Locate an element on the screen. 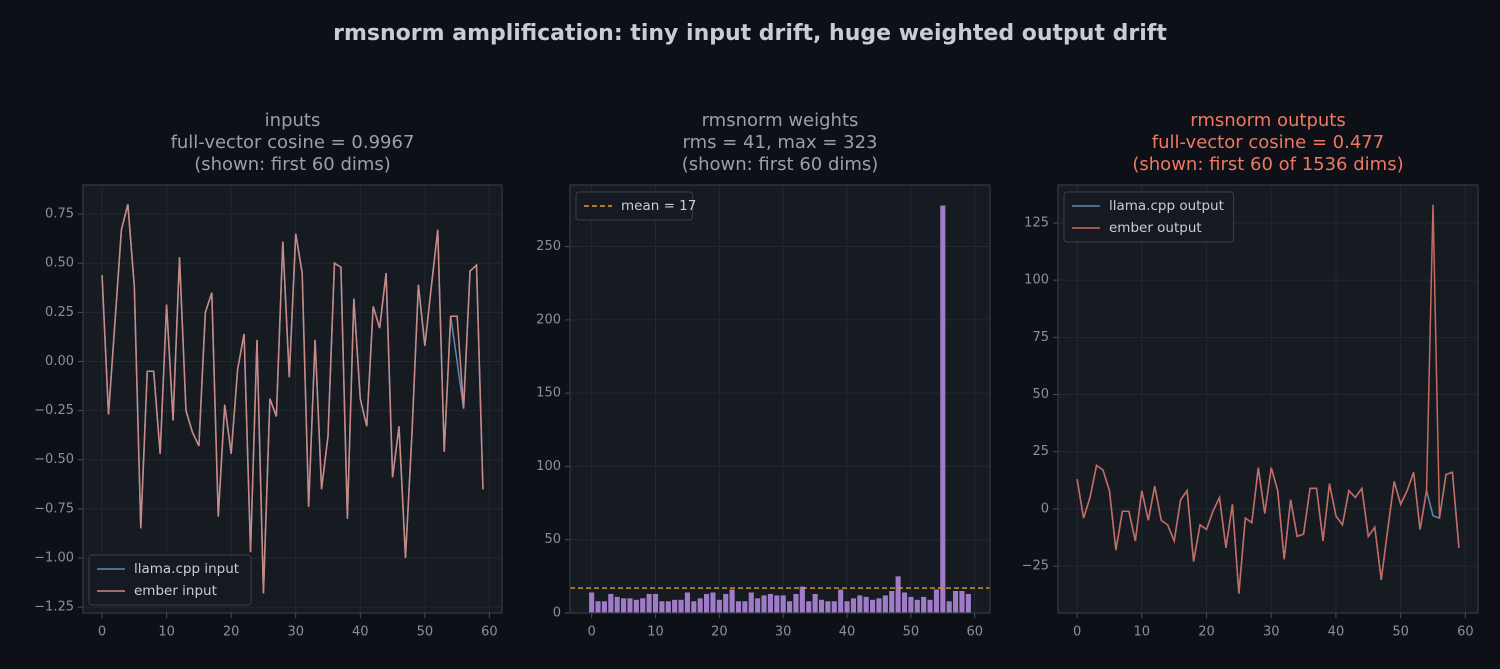 The image size is (1500, 669). legend-label: ember input is located at coordinates (175, 591).